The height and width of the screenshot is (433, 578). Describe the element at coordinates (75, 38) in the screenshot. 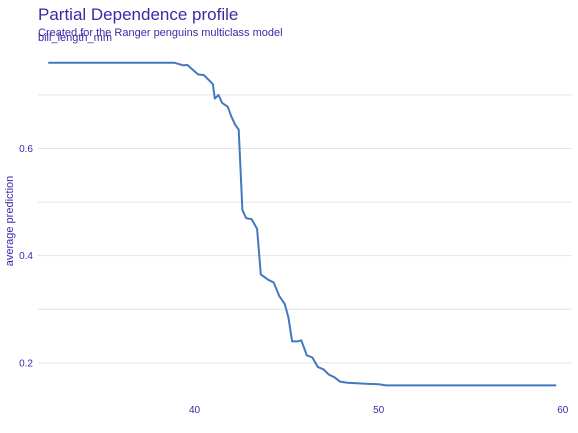

I see `facet-label: bill_length_mm` at that location.